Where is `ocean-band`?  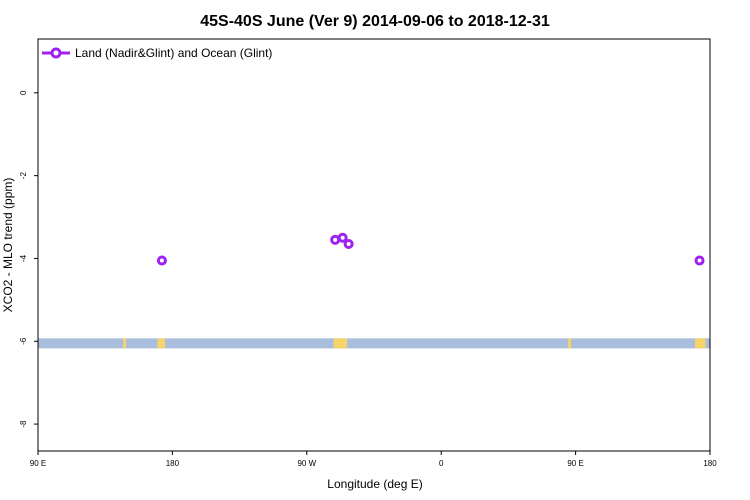 ocean-band is located at coordinates (374, 343).